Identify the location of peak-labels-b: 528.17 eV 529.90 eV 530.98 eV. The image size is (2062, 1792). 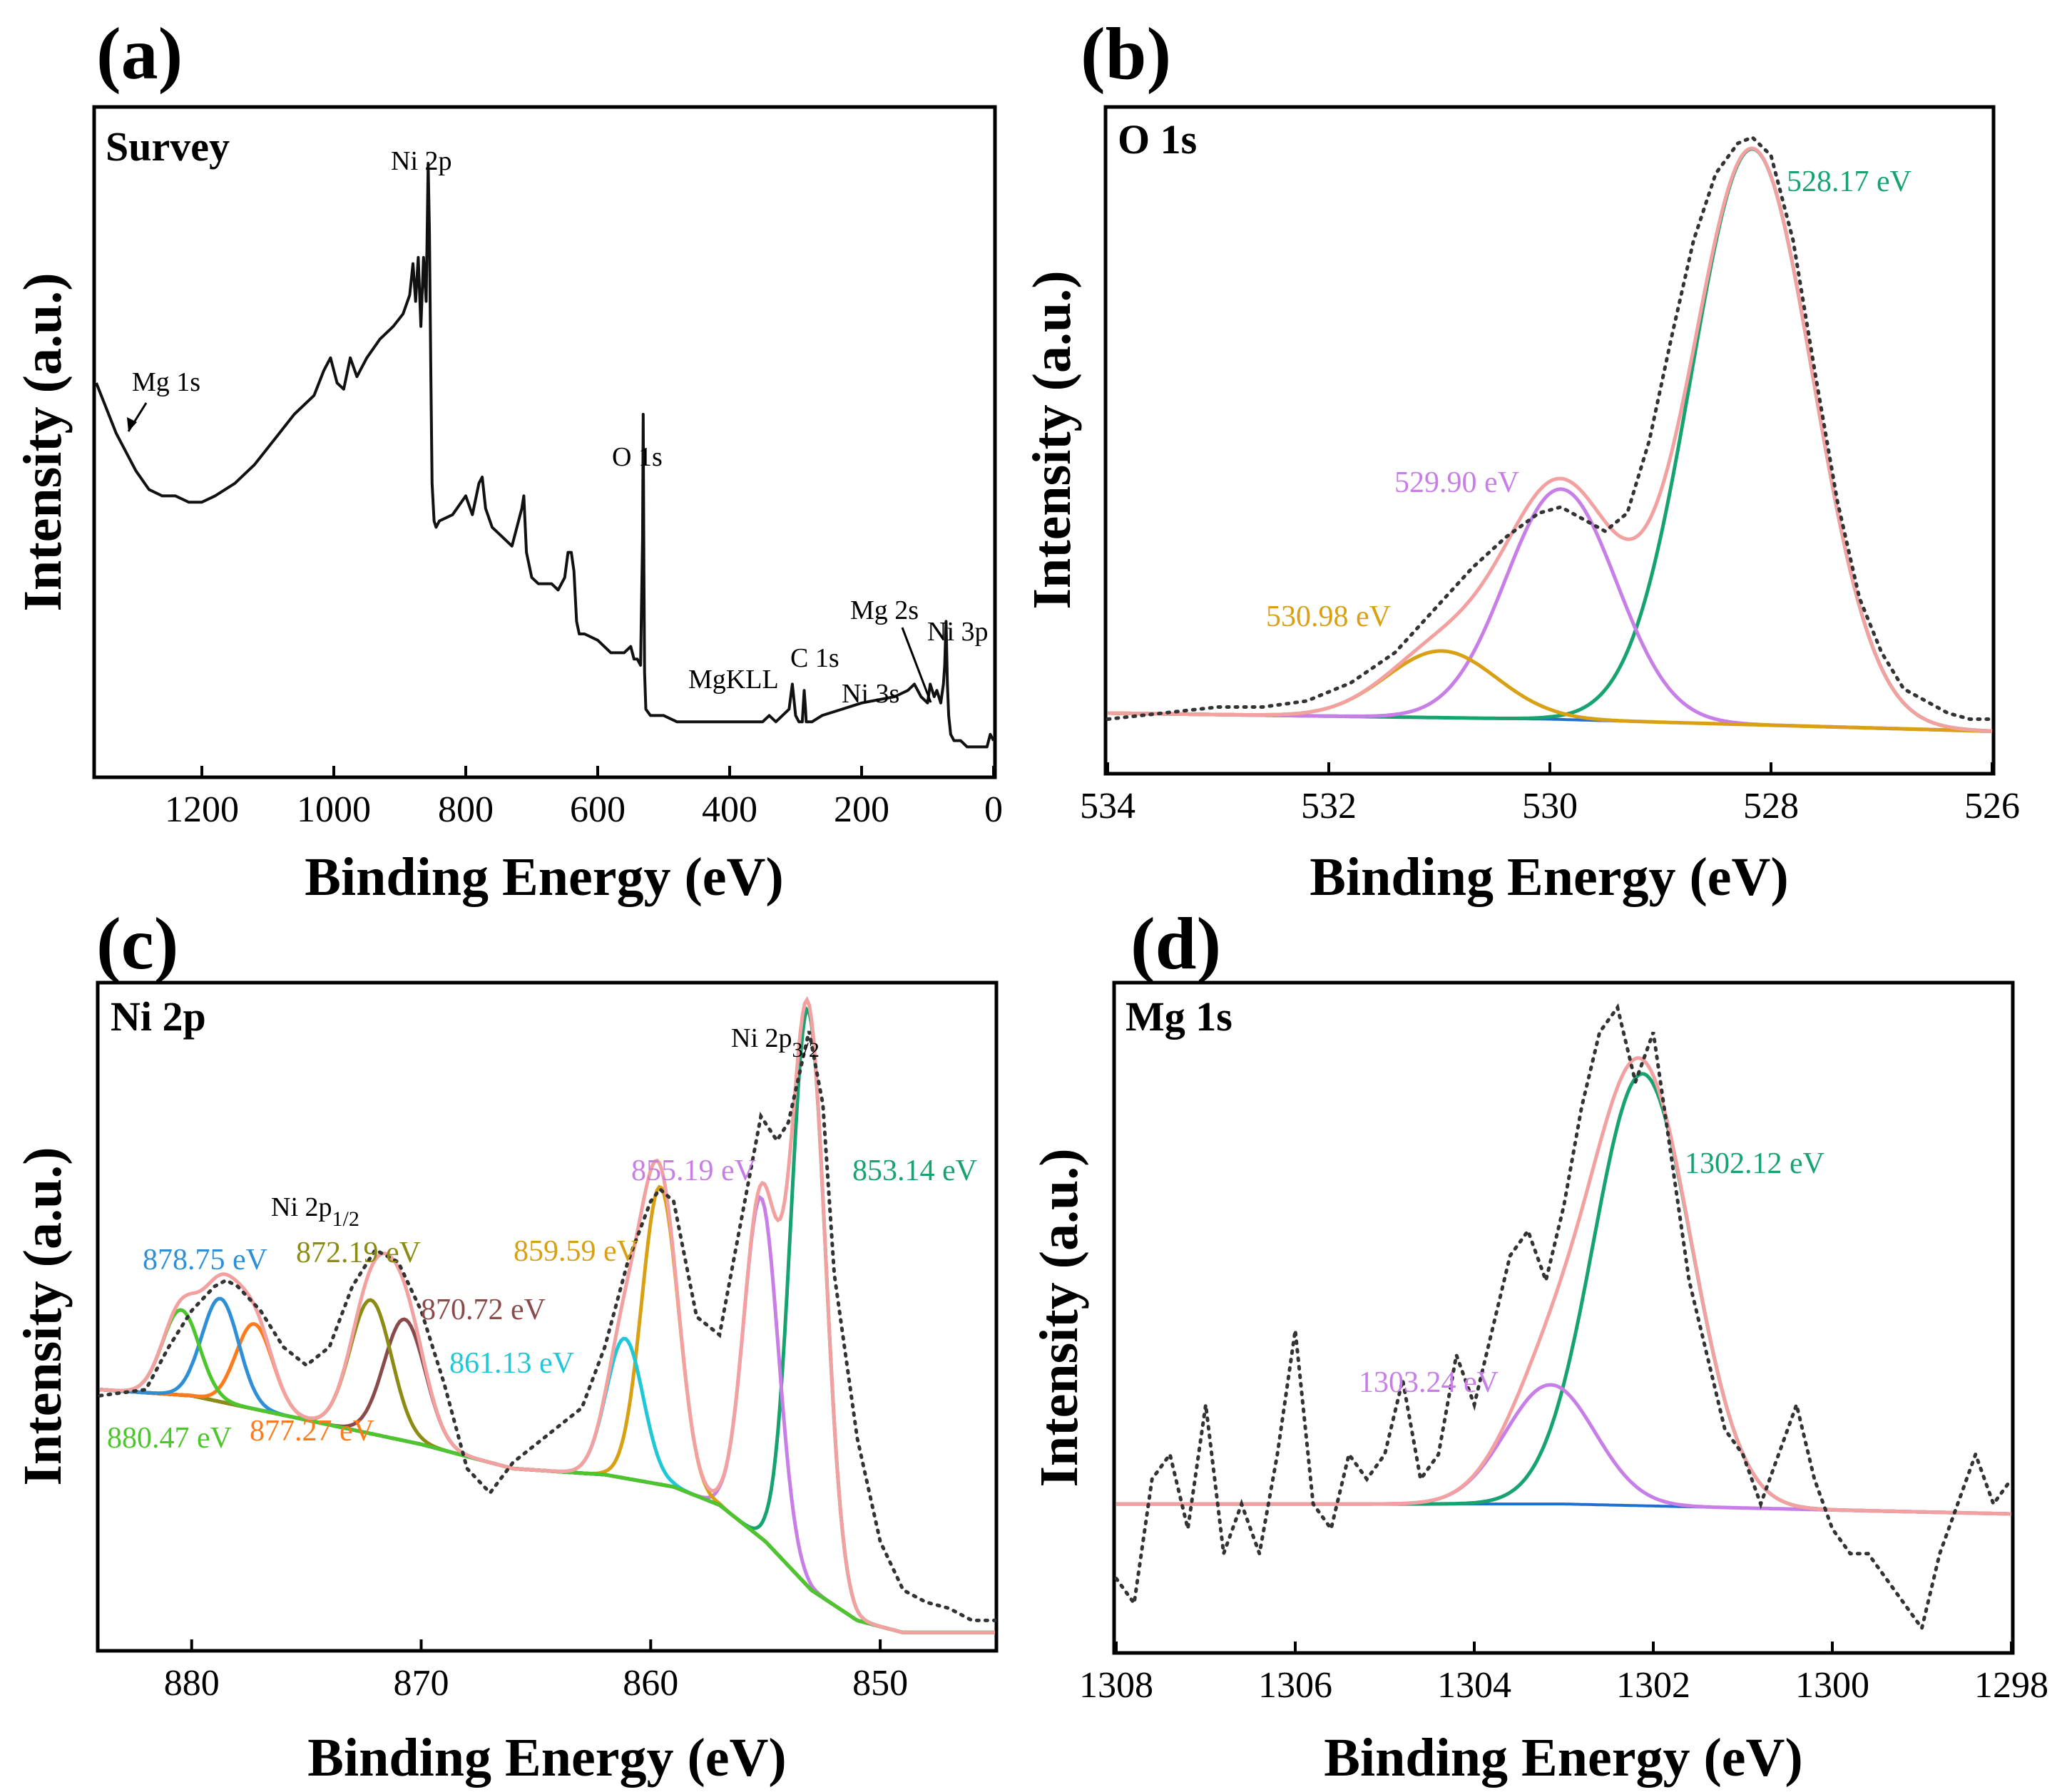
(1589, 399).